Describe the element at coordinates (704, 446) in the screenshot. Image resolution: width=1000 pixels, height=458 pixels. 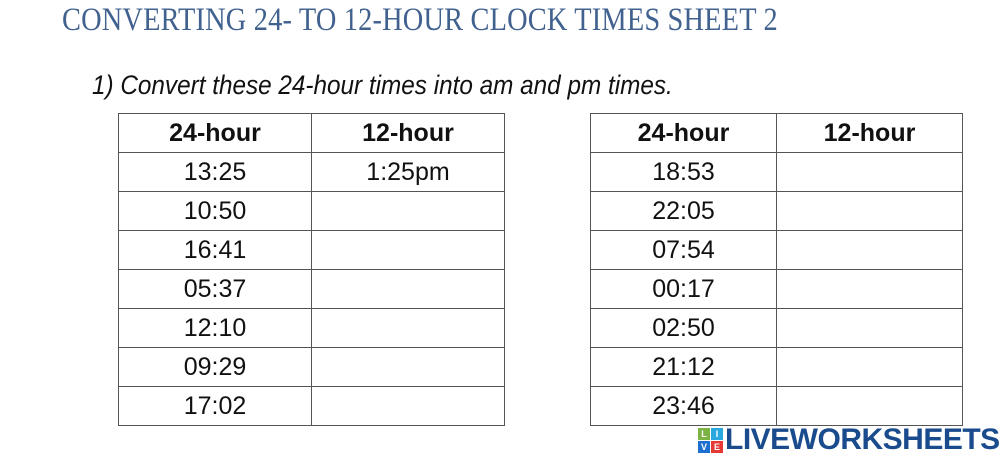
I see `logo-block: V` at that location.